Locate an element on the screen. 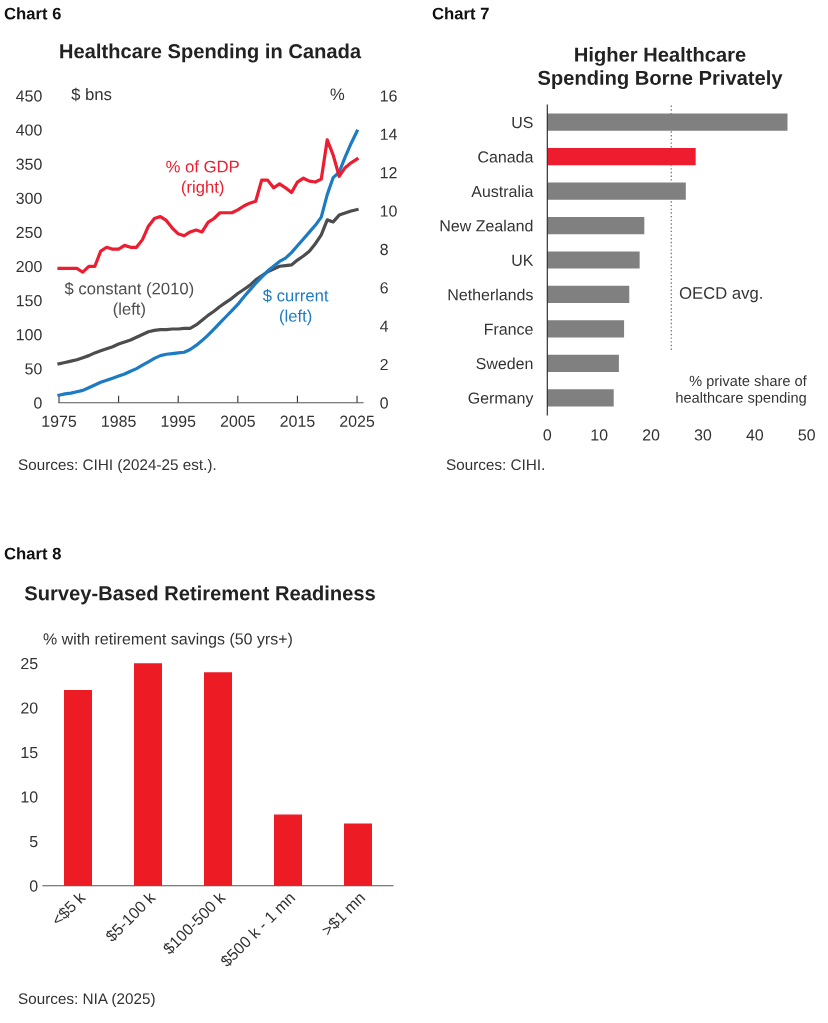  y2-tick-label: 12 is located at coordinates (388, 173).